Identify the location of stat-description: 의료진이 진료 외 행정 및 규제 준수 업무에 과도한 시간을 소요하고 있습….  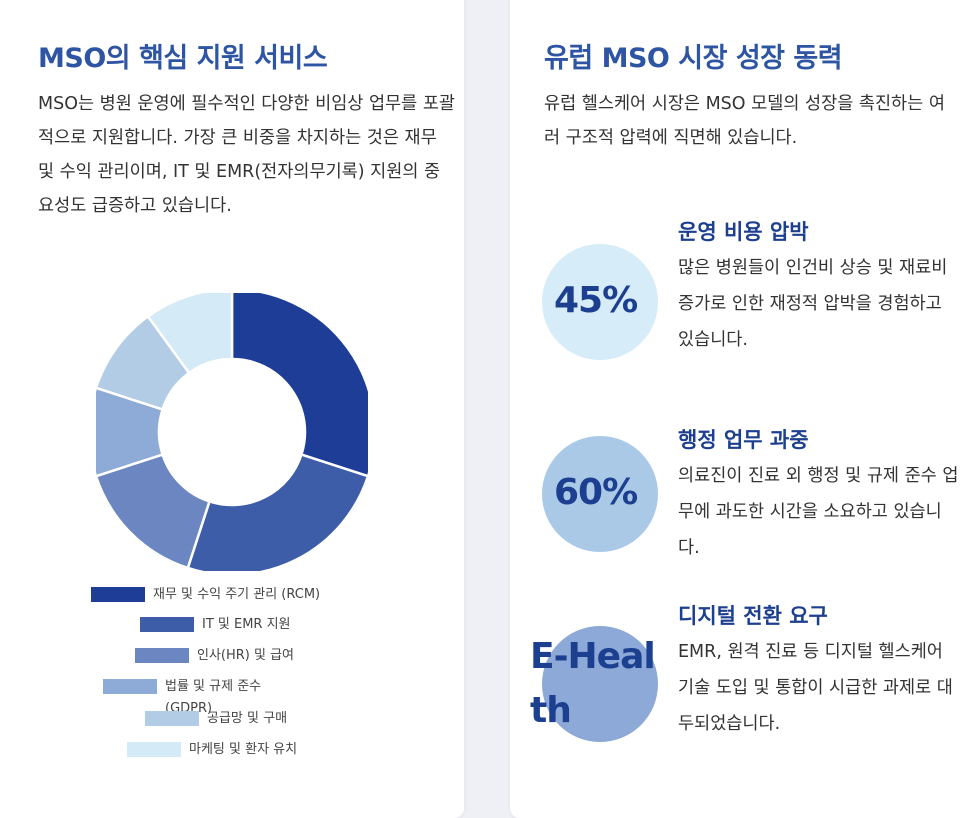
(818, 512).